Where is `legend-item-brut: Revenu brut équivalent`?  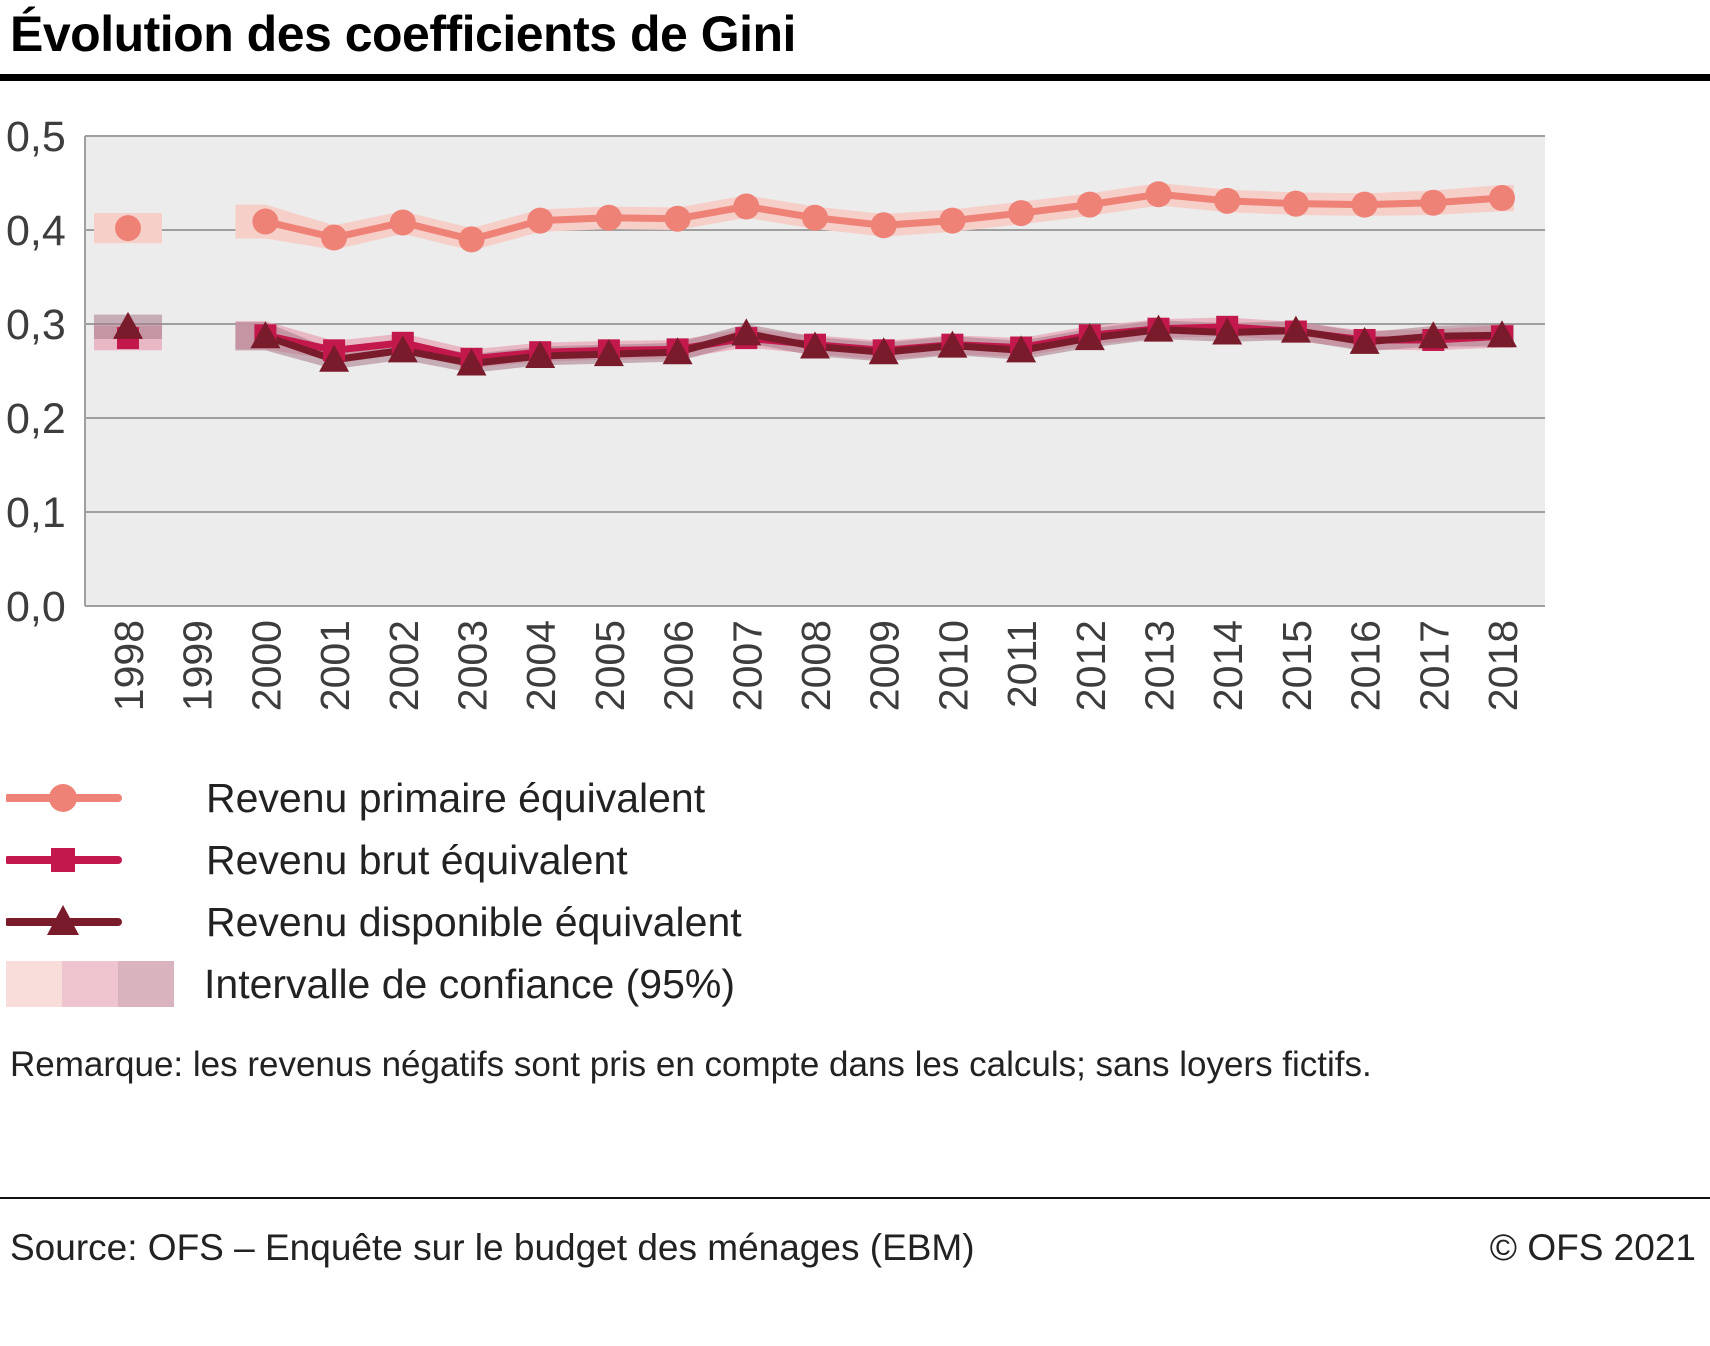 legend-item-brut: Revenu brut équivalent is located at coordinates (858, 860).